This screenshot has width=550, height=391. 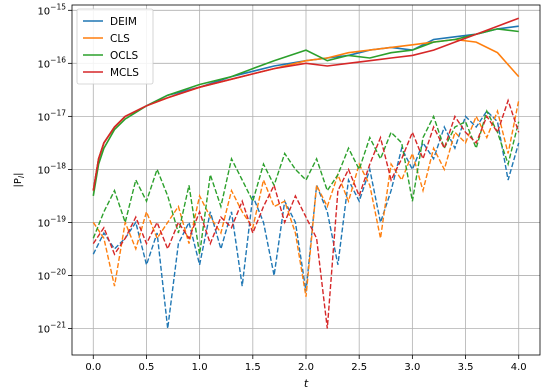 What do you see at coordinates (147, 367) in the screenshot?
I see `x-tick-label-1: 0.5` at bounding box center [147, 367].